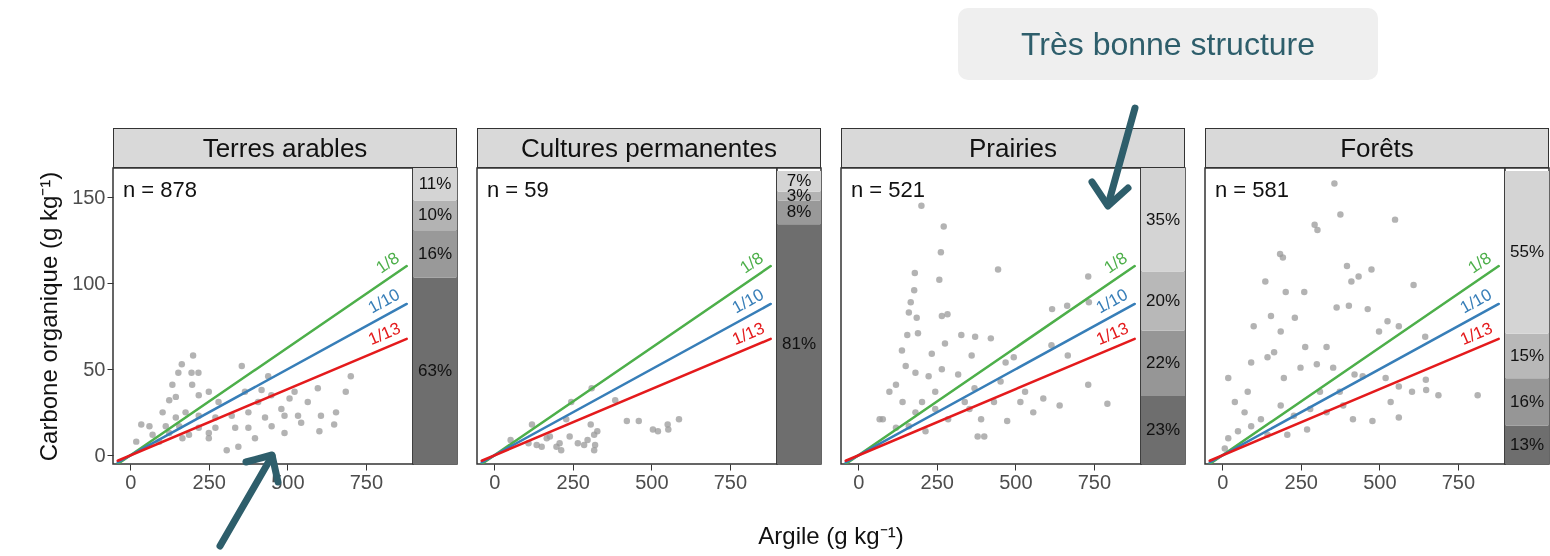 The image size is (1550, 556). Describe the element at coordinates (49, 316) in the screenshot. I see `y-axis-title: Carbone organique (g kg⁻¹)` at that location.